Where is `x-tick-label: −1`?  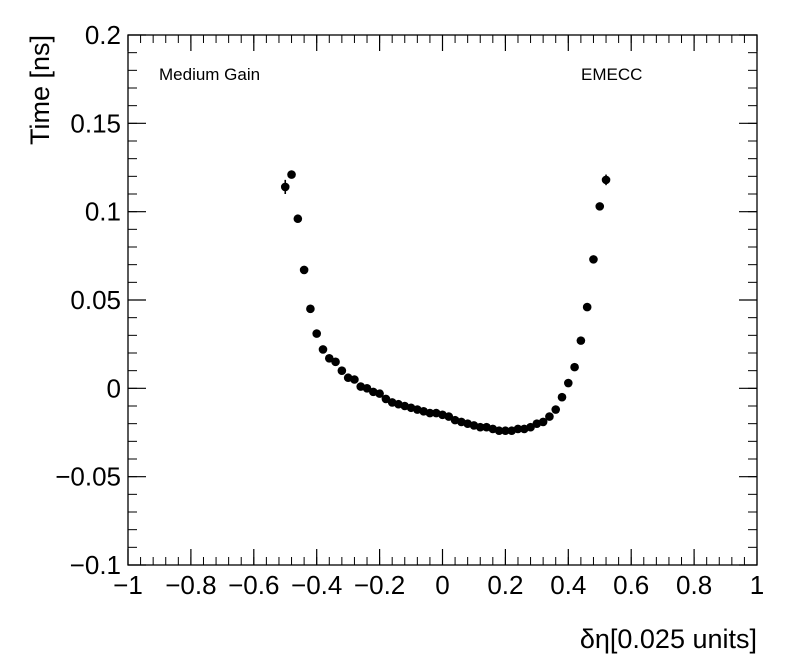 x-tick-label: −1 is located at coordinates (128, 585).